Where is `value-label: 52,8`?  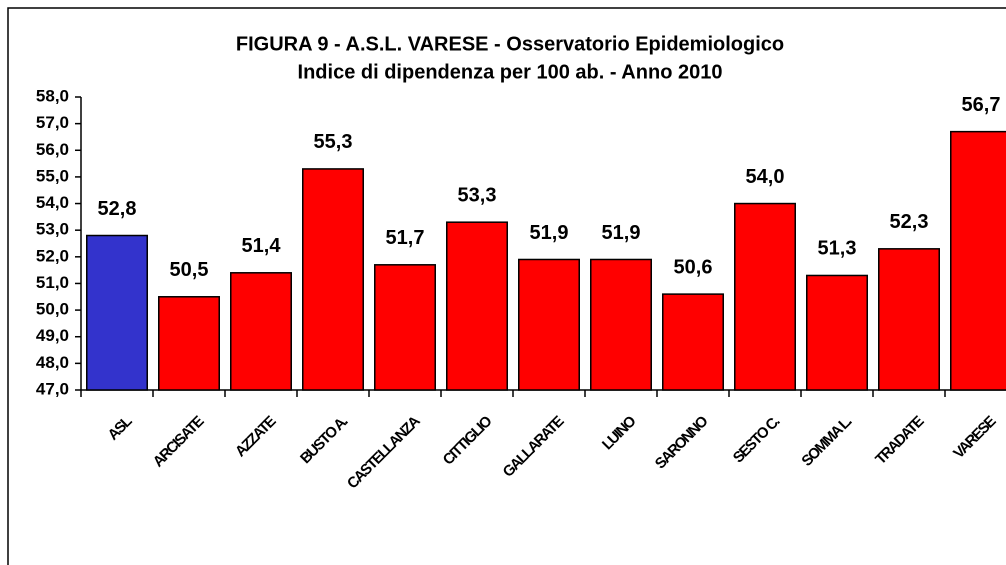
value-label: 52,8 is located at coordinates (117, 209).